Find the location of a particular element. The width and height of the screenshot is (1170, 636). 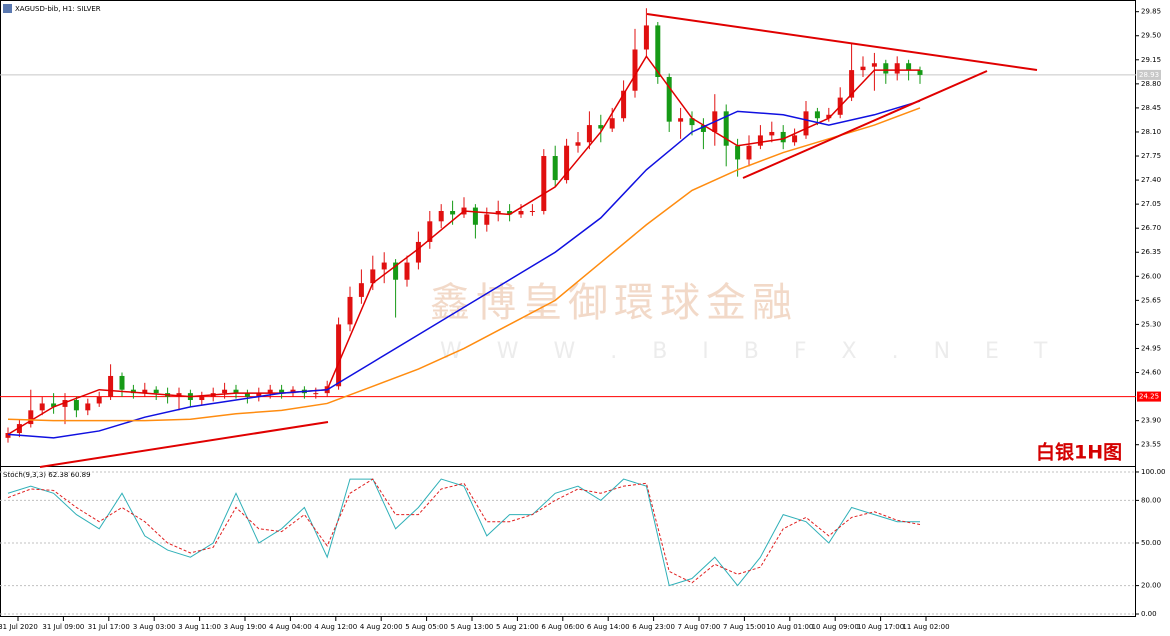

y-tick-label: 29.50 is located at coordinates (1151, 36).